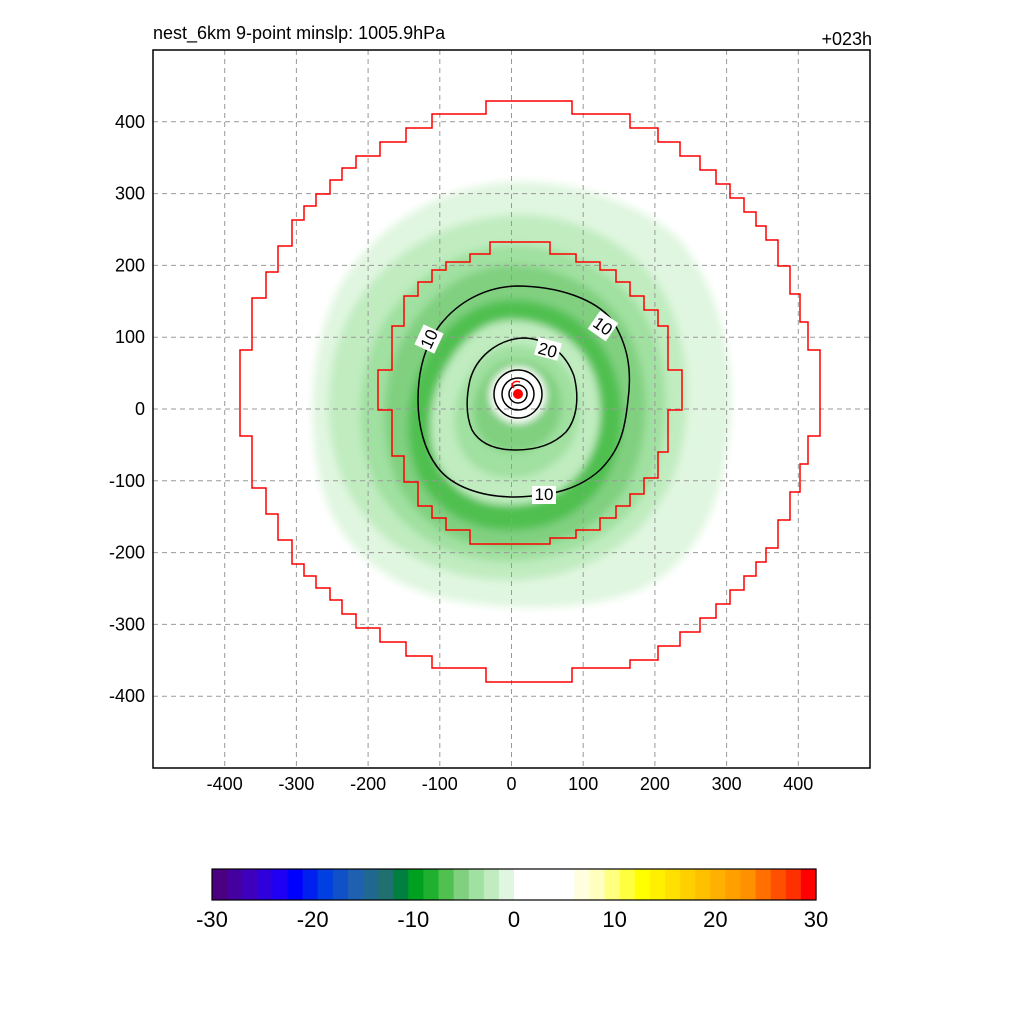  Describe the element at coordinates (313, 919) in the screenshot. I see `colorbar-tick-label: -20` at that location.